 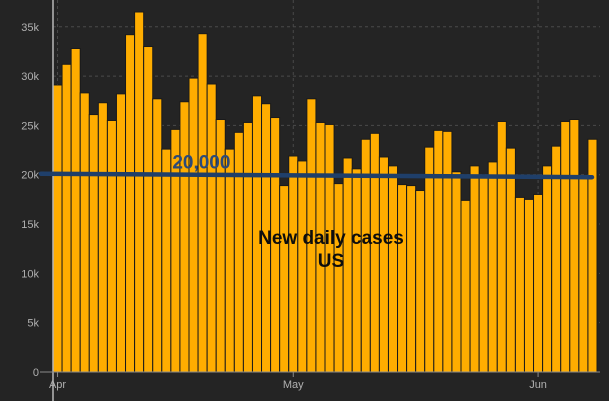 I want to click on y-tick-label: 10k, so click(x=30, y=274).